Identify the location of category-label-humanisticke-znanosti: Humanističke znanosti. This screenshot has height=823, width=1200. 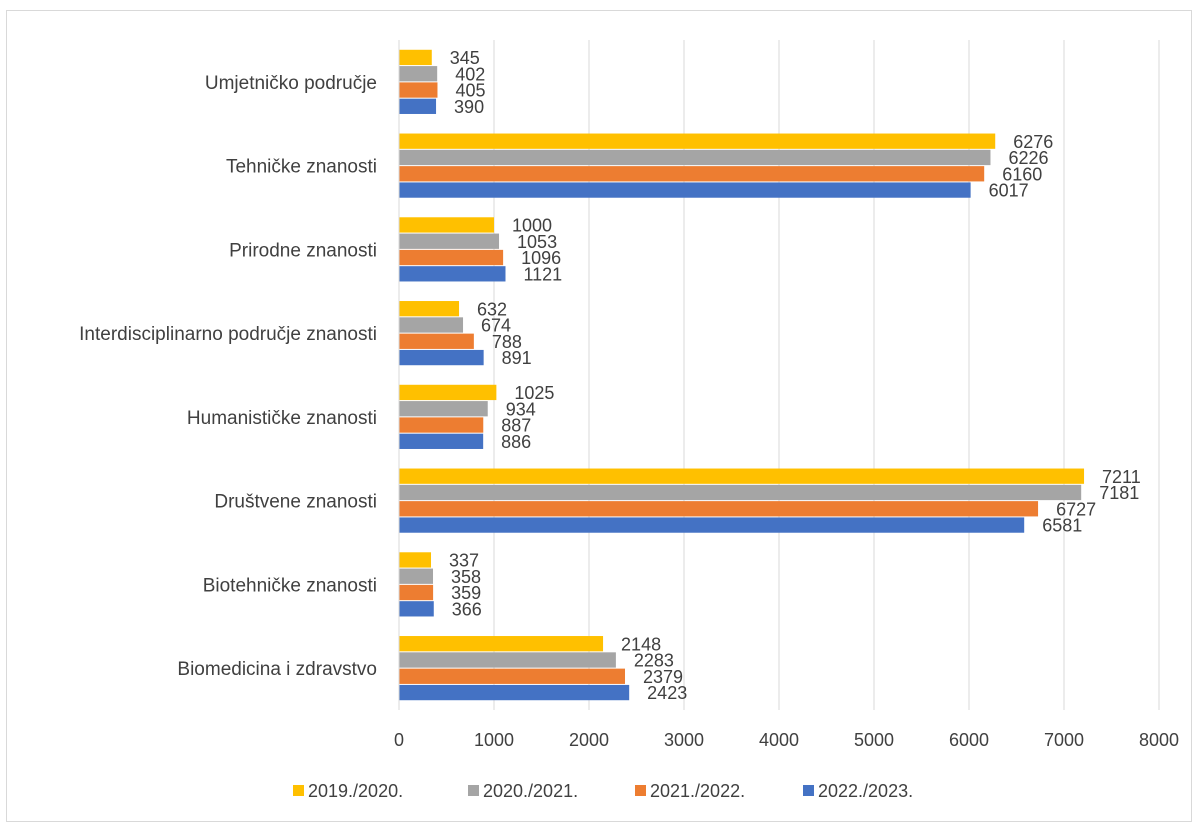
(282, 418).